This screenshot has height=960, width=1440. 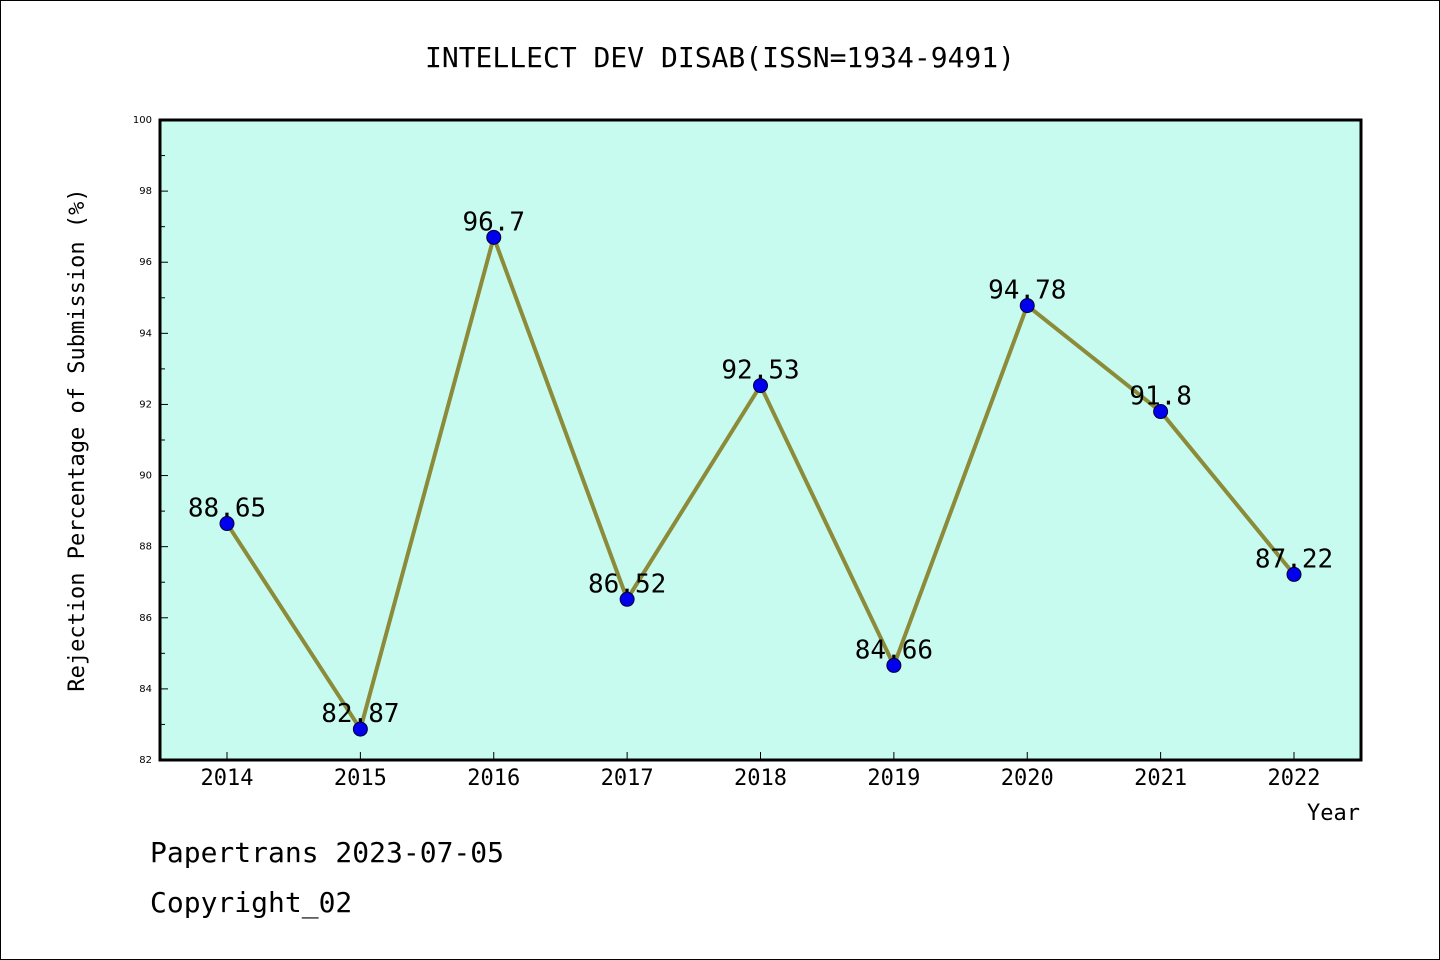 What do you see at coordinates (1027, 778) in the screenshot?
I see `x-tick-label: 2020` at bounding box center [1027, 778].